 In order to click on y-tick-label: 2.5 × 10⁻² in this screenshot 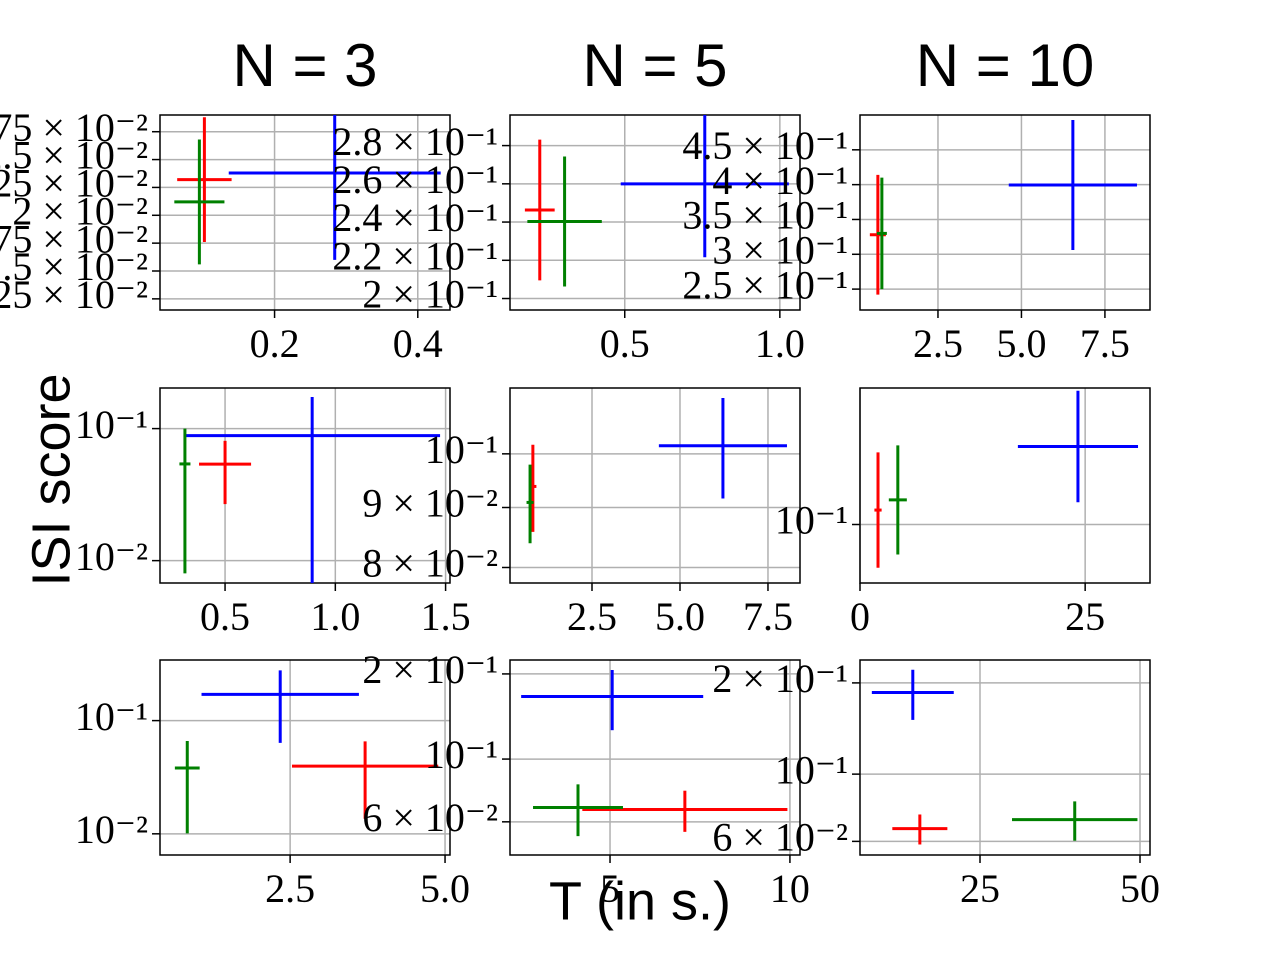, I will do `click(74, 155)`.